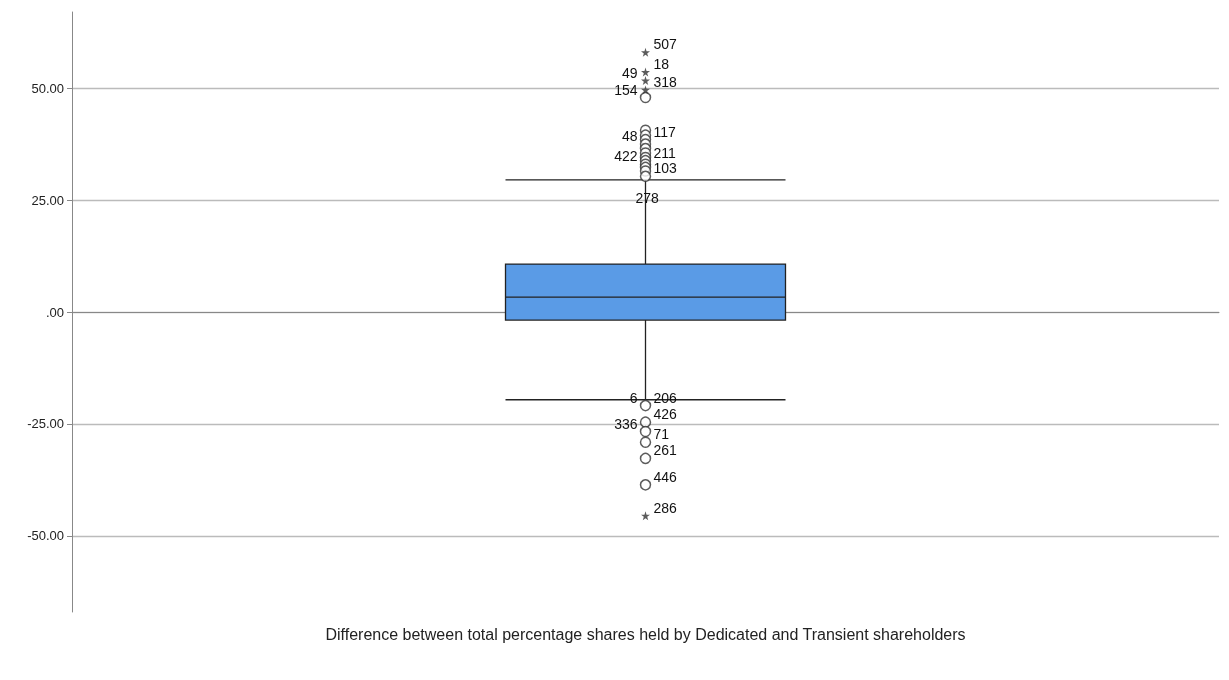 This screenshot has width=1229, height=680. I want to click on annotation: 48, so click(629, 136).